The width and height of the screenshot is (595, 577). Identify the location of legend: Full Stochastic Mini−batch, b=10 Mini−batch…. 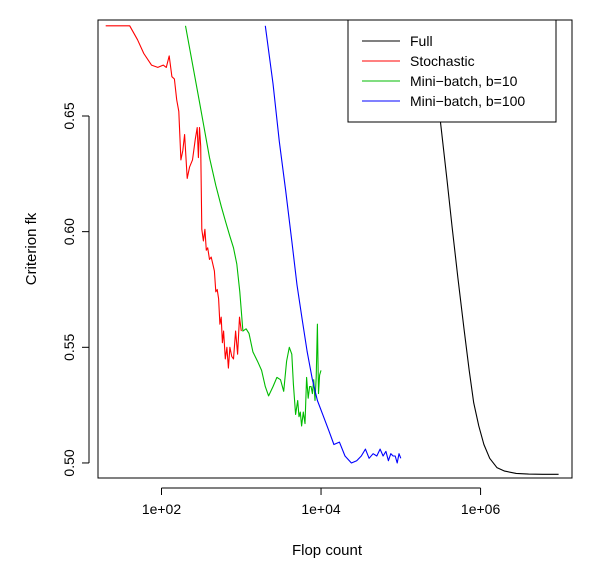
(452, 71).